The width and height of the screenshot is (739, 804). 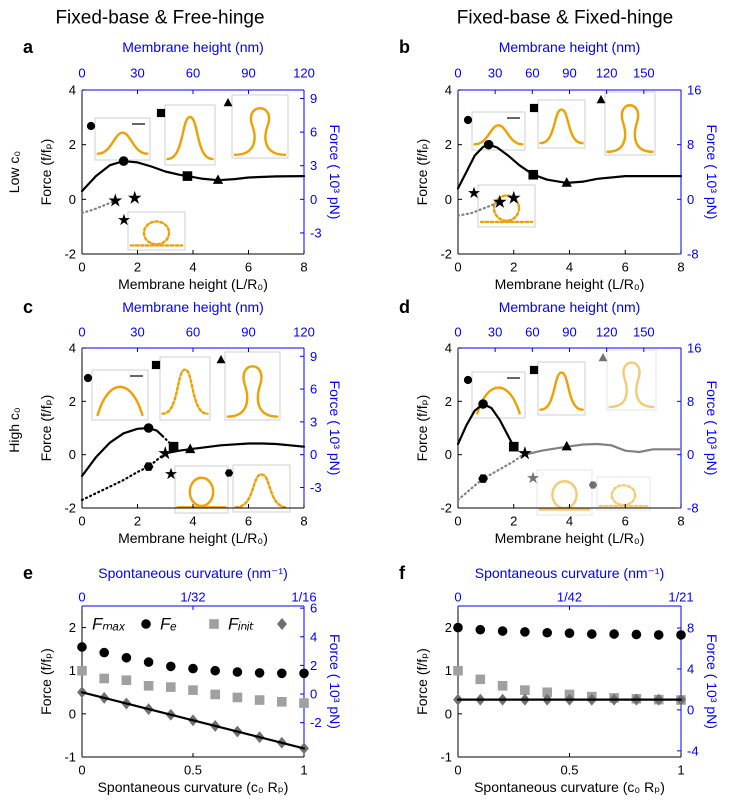 I want to click on x2-tick-label: 1/42, so click(x=569, y=597).